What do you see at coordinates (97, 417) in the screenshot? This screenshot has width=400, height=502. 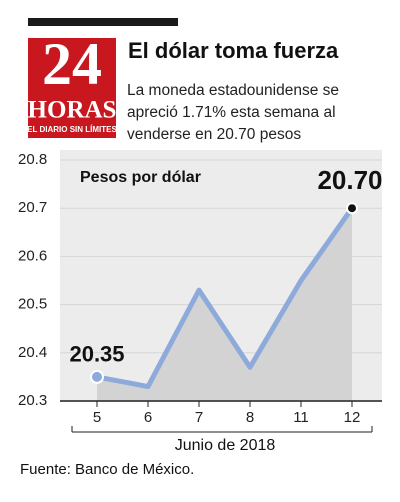 I see `x-tick-label: 5` at bounding box center [97, 417].